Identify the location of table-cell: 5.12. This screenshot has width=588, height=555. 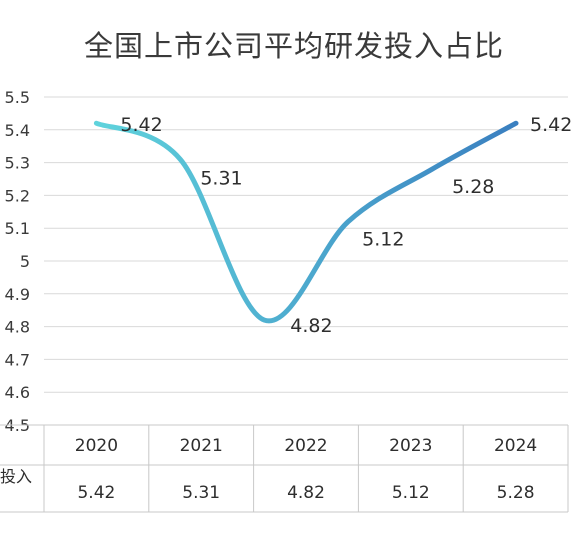
(411, 493).